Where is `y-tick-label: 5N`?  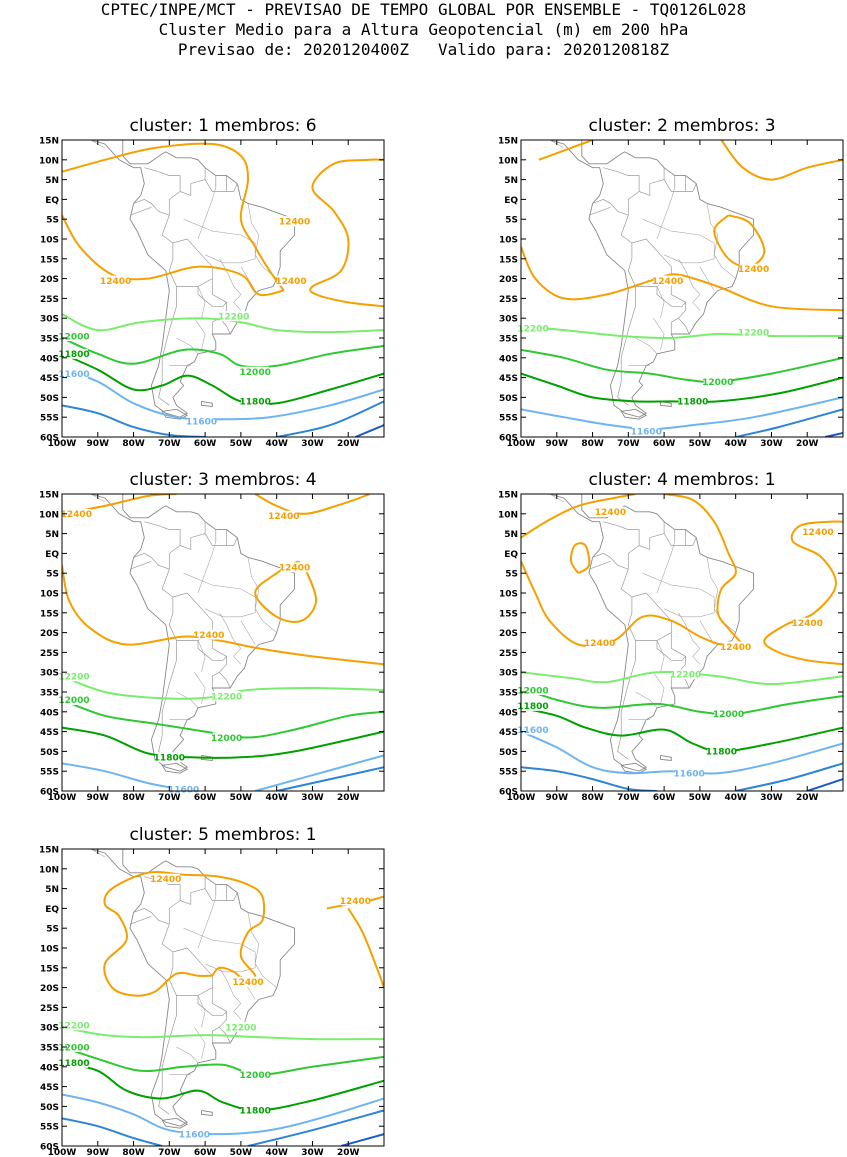
y-tick-label: 5N is located at coordinates (52, 535).